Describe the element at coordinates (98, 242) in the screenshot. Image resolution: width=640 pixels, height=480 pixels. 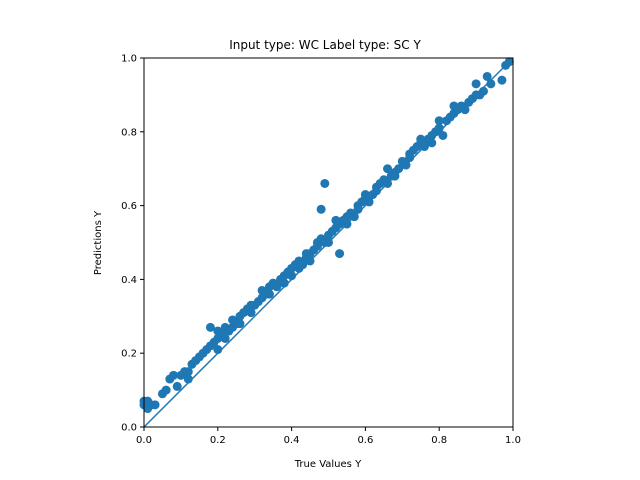
I see `y-axis-label: Predictions Y` at that location.